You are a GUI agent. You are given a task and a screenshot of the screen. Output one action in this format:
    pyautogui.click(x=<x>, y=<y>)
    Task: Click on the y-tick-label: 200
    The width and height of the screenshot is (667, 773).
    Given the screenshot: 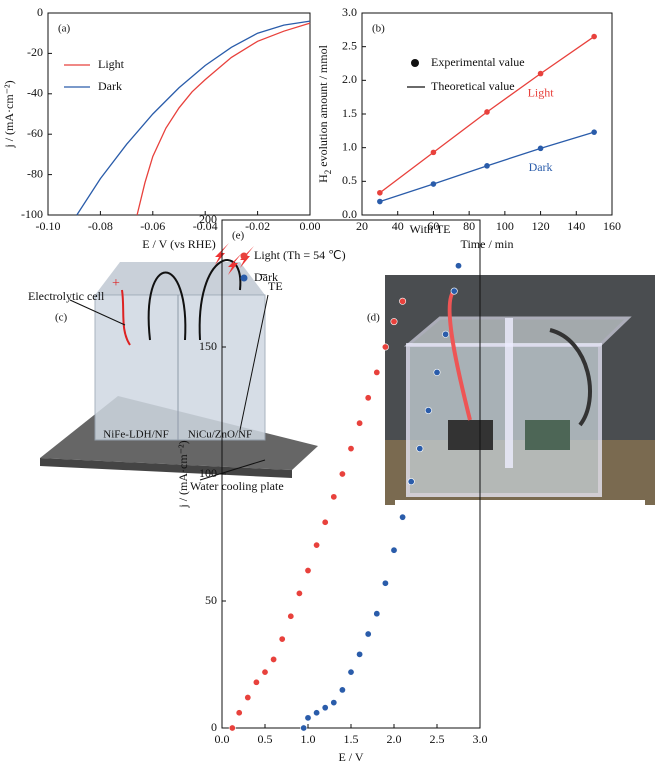 What is the action you would take?
    pyautogui.click(x=208, y=219)
    